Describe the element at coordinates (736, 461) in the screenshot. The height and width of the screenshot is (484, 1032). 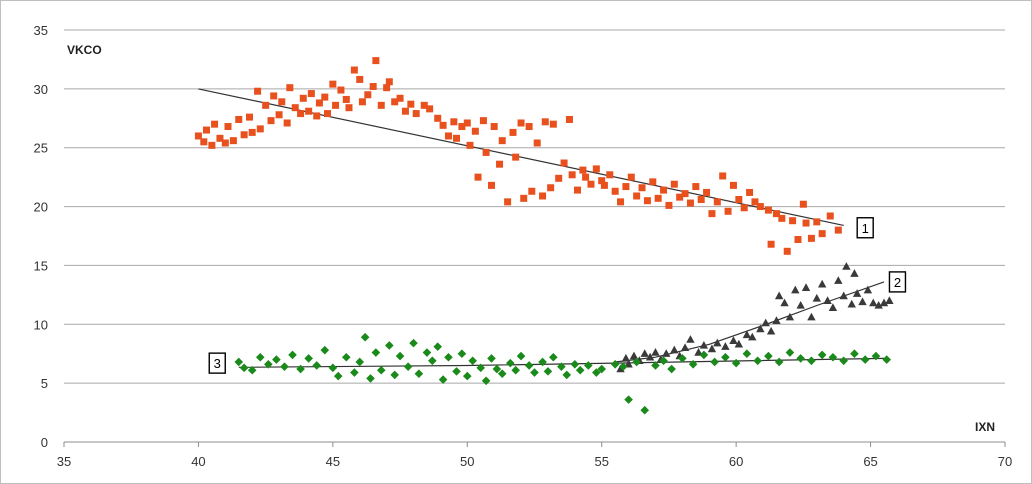
I see `x-tick-label: 60` at that location.